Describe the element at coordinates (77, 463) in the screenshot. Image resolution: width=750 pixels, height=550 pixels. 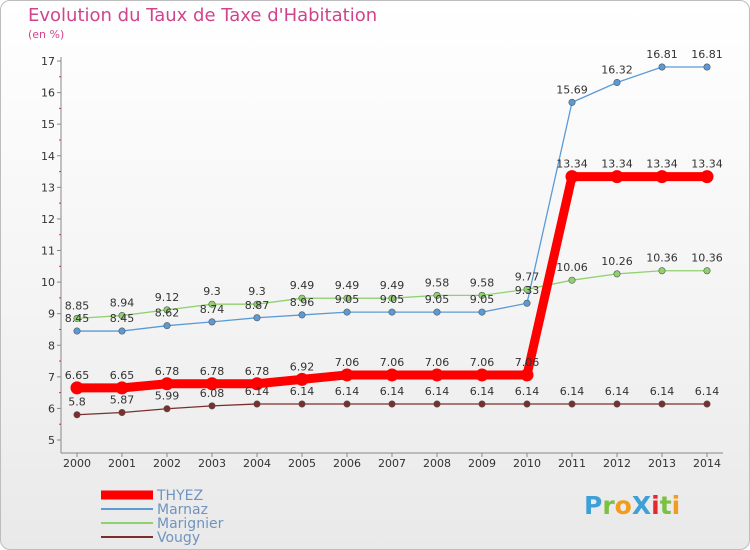
I see `x-tick-label: 2000` at that location.